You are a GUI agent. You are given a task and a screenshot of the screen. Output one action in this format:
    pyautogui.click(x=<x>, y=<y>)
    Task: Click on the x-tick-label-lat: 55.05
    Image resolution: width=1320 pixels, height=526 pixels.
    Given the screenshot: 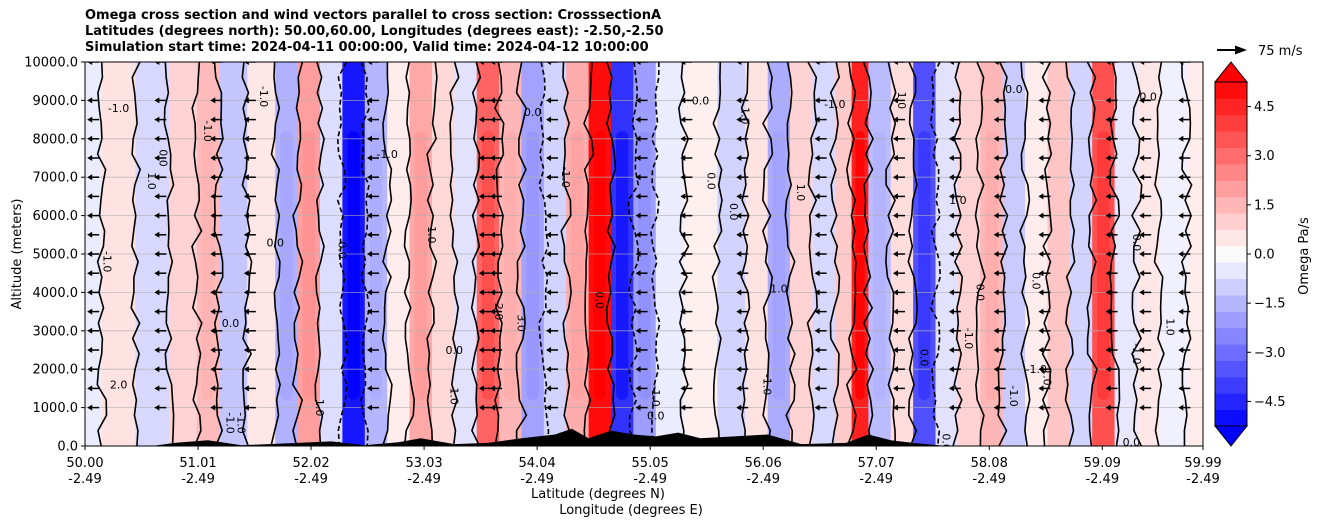 What is the action you would take?
    pyautogui.click(x=650, y=463)
    